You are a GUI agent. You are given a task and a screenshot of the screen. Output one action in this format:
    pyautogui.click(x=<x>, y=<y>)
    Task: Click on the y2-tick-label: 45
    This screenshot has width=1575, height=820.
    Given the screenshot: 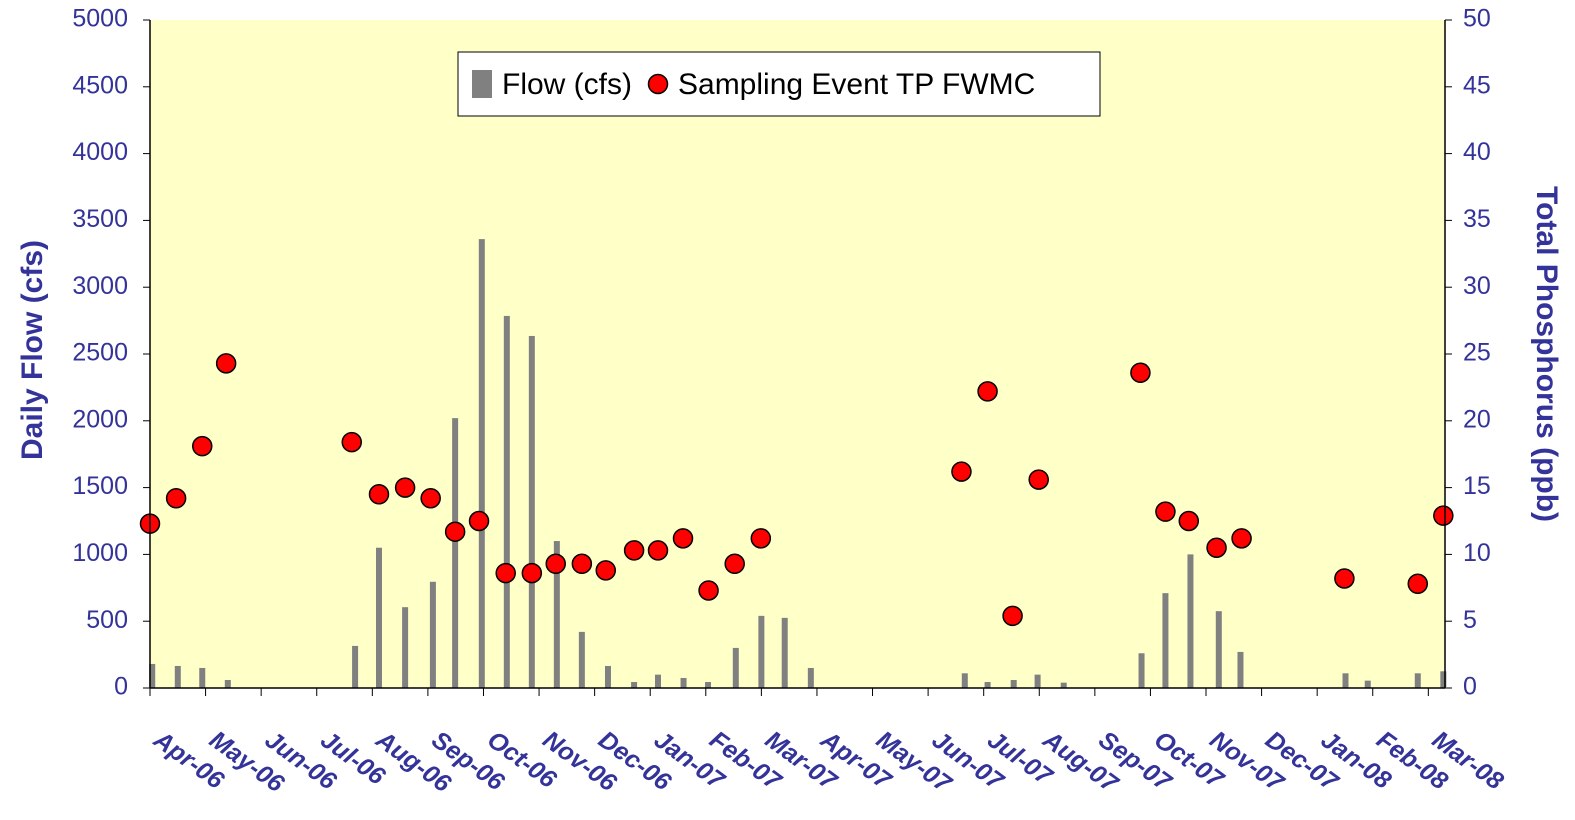 What is the action you would take?
    pyautogui.click(x=1477, y=85)
    